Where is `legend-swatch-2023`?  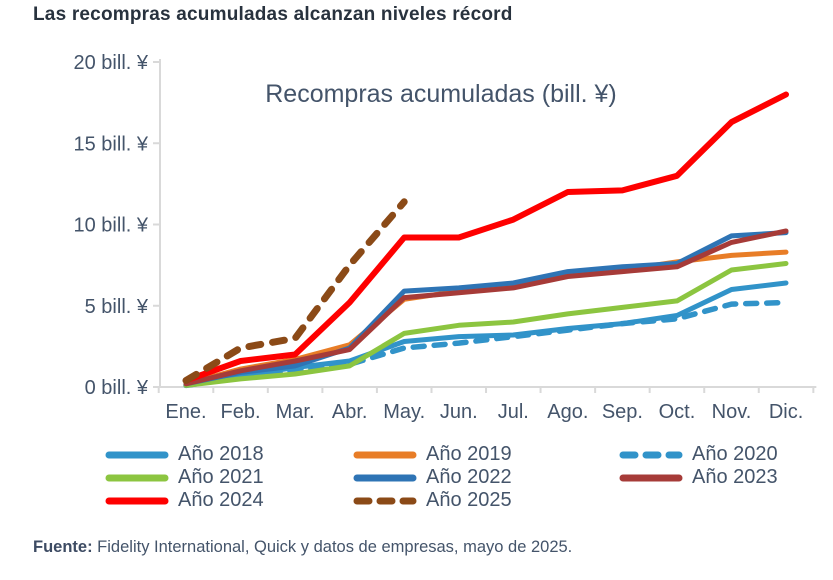 legend-swatch-2023 is located at coordinates (651, 477).